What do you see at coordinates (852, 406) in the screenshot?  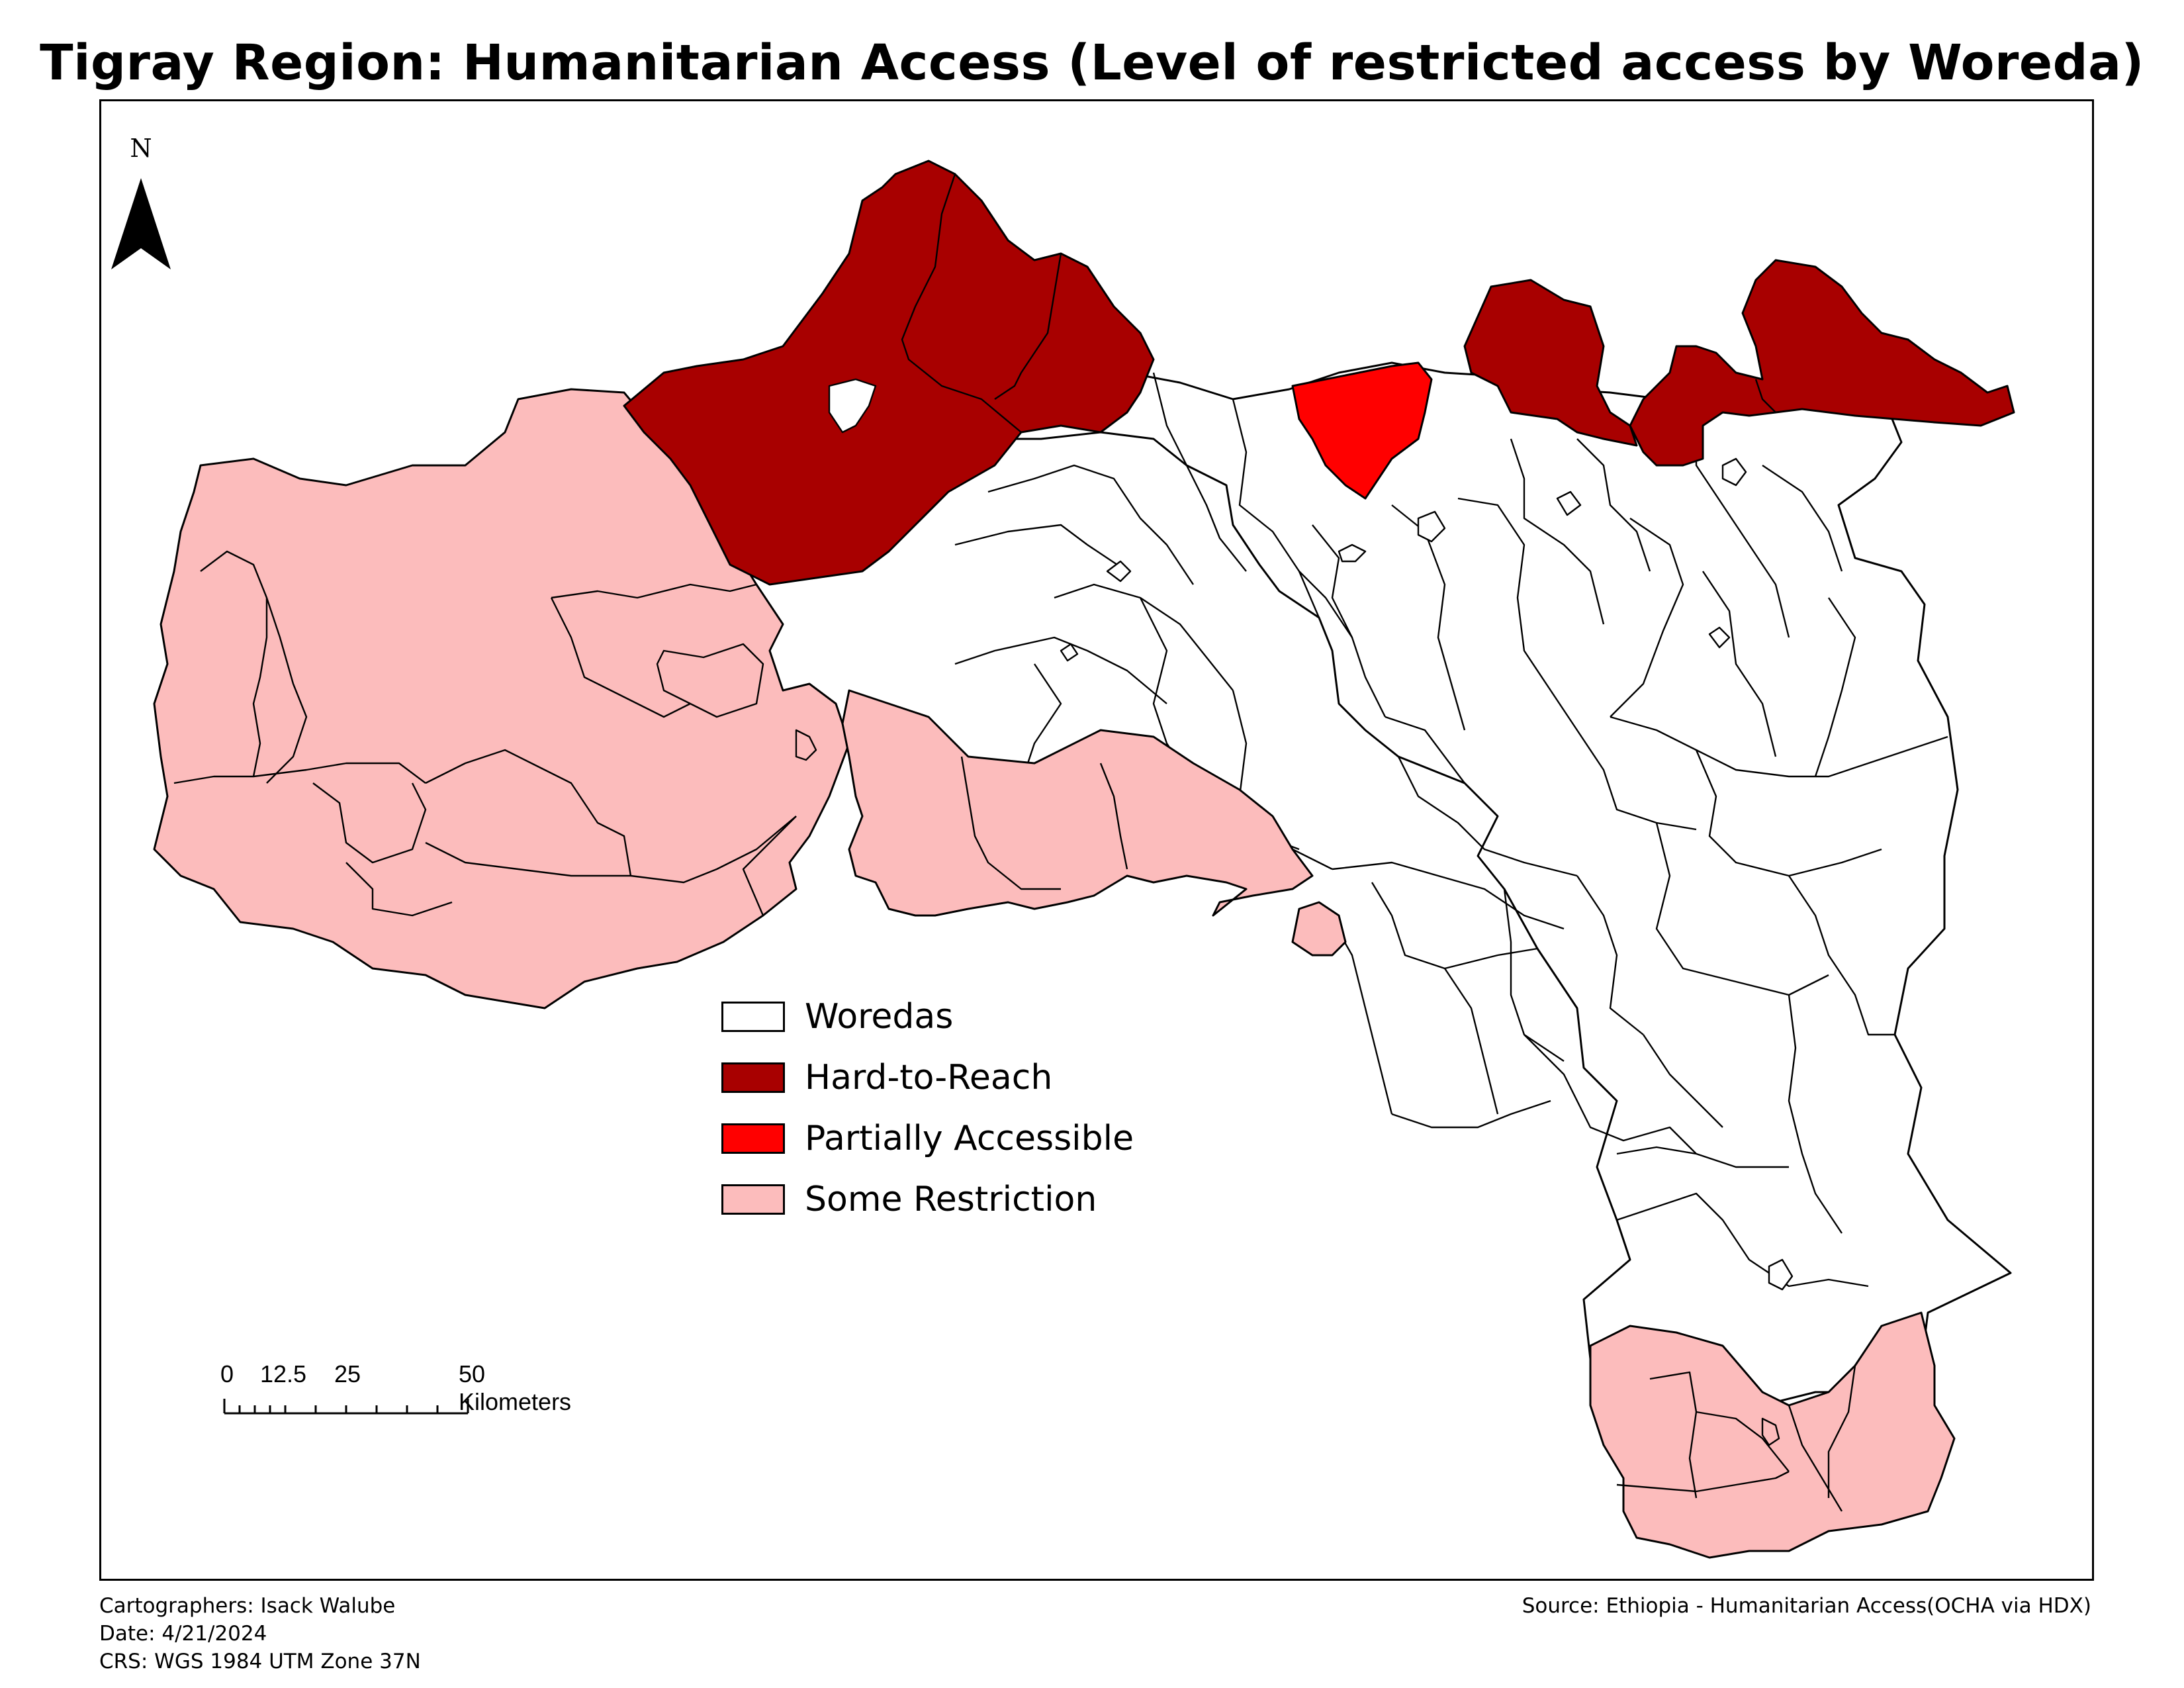 I see `hard-to-reach-hole` at bounding box center [852, 406].